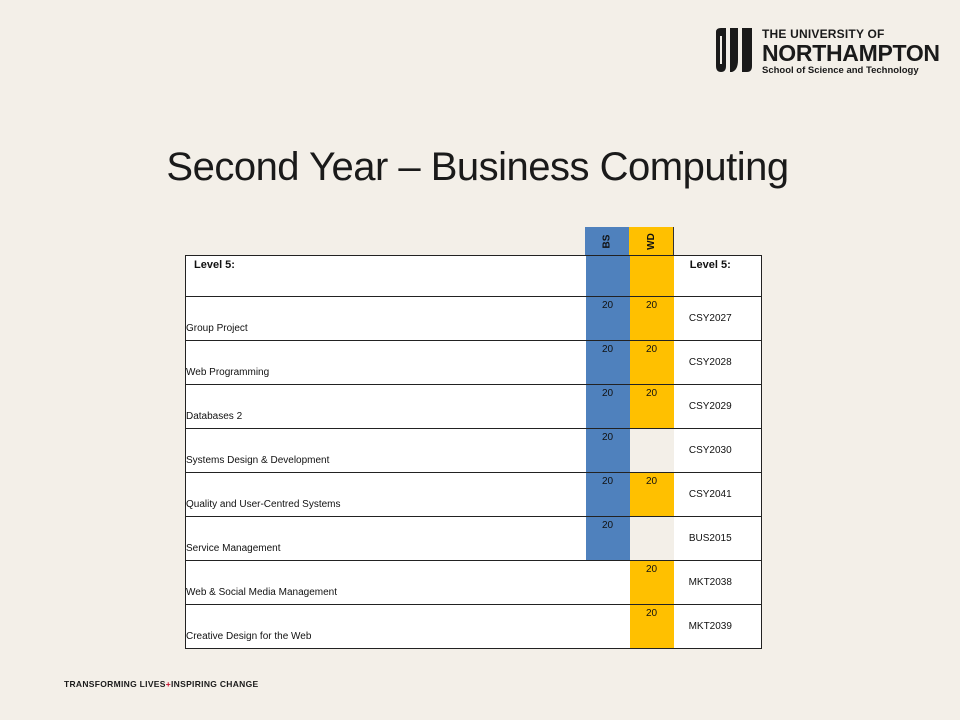  I want to click on university-crest-icon, so click(734, 50).